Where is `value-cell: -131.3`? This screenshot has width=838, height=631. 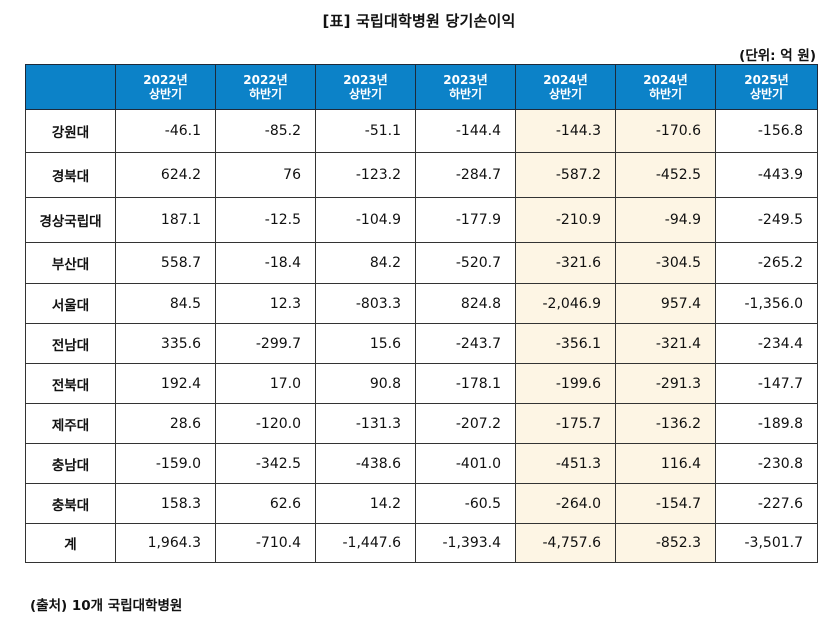
value-cell: -131.3 is located at coordinates (365, 423).